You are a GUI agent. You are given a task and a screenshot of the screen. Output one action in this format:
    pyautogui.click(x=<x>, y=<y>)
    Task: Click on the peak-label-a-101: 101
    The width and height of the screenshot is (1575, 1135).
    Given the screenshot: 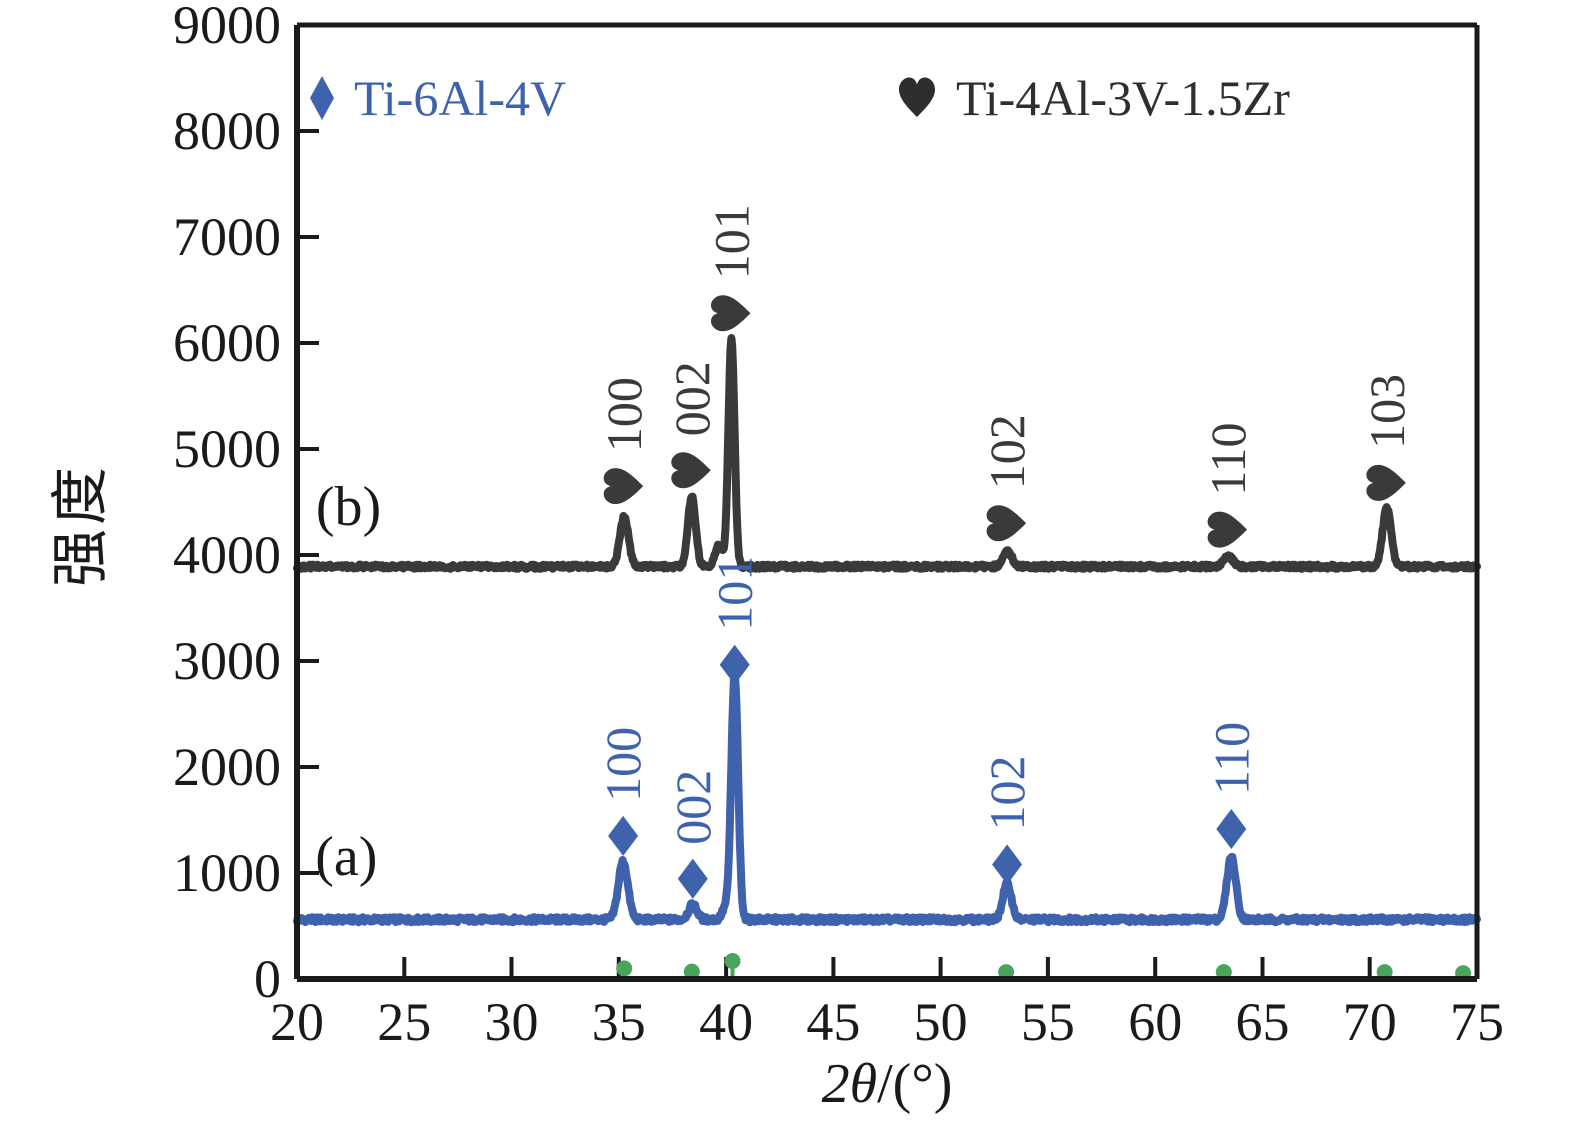 What is the action you would take?
    pyautogui.click(x=735, y=593)
    